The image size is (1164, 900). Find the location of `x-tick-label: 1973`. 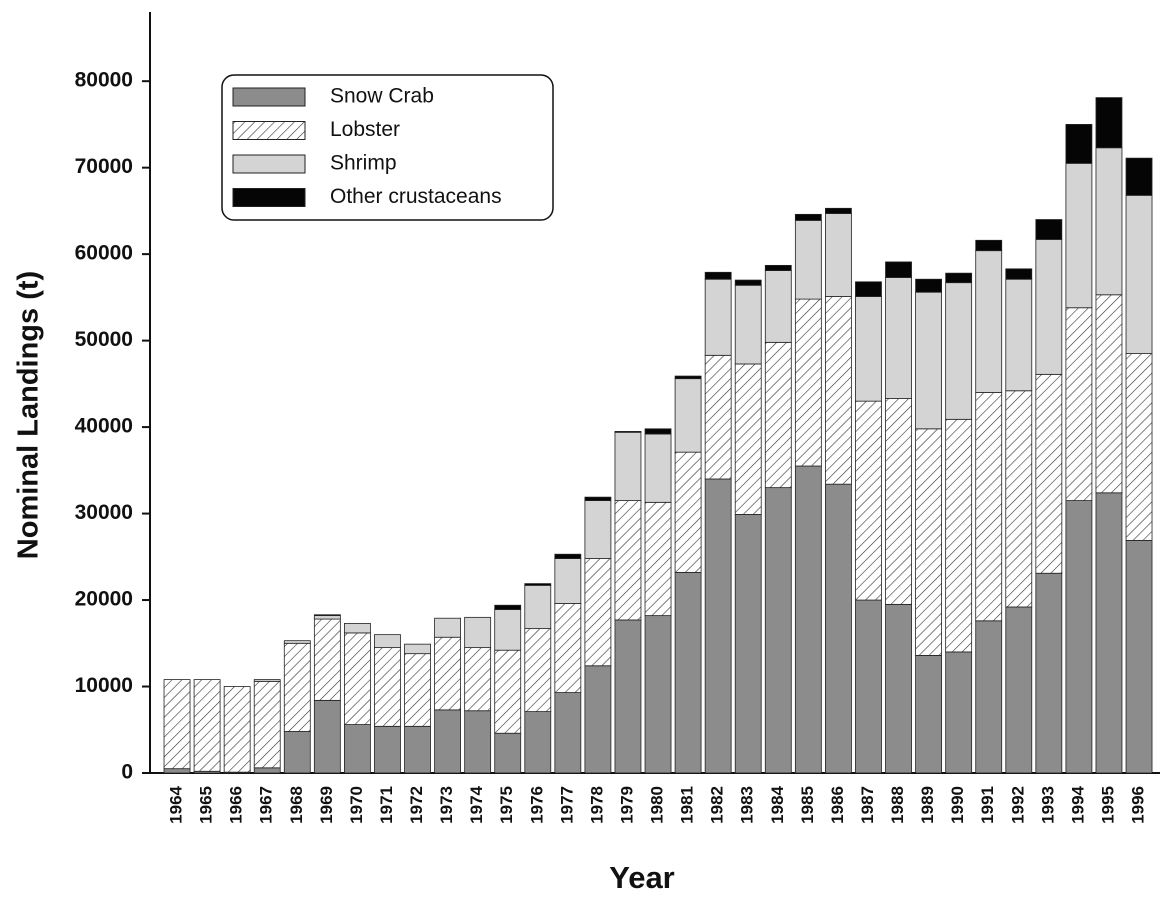

x-tick-label: 1973 is located at coordinates (446, 805).